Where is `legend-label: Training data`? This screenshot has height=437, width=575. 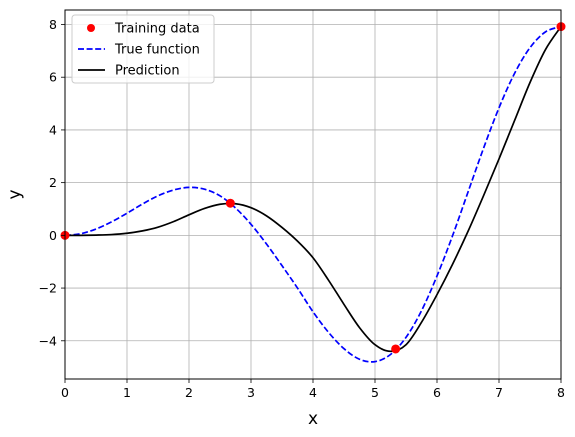 legend-label: Training data is located at coordinates (157, 29).